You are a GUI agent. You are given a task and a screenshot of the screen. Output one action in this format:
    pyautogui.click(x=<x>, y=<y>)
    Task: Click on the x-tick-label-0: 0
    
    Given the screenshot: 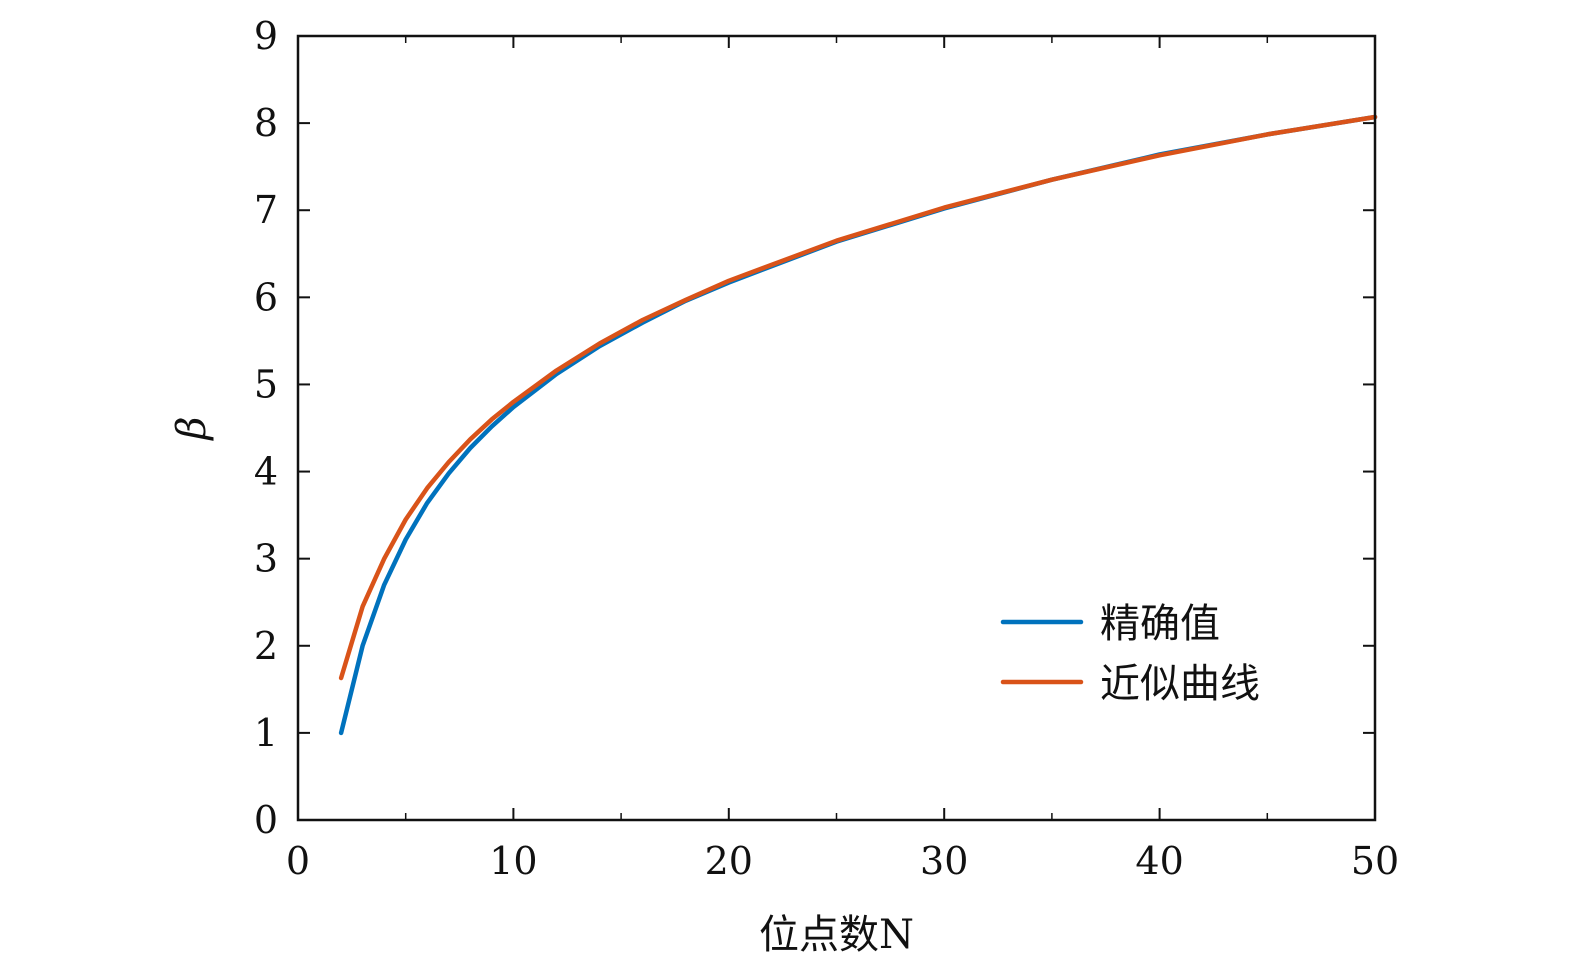 What is the action you would take?
    pyautogui.click(x=298, y=861)
    